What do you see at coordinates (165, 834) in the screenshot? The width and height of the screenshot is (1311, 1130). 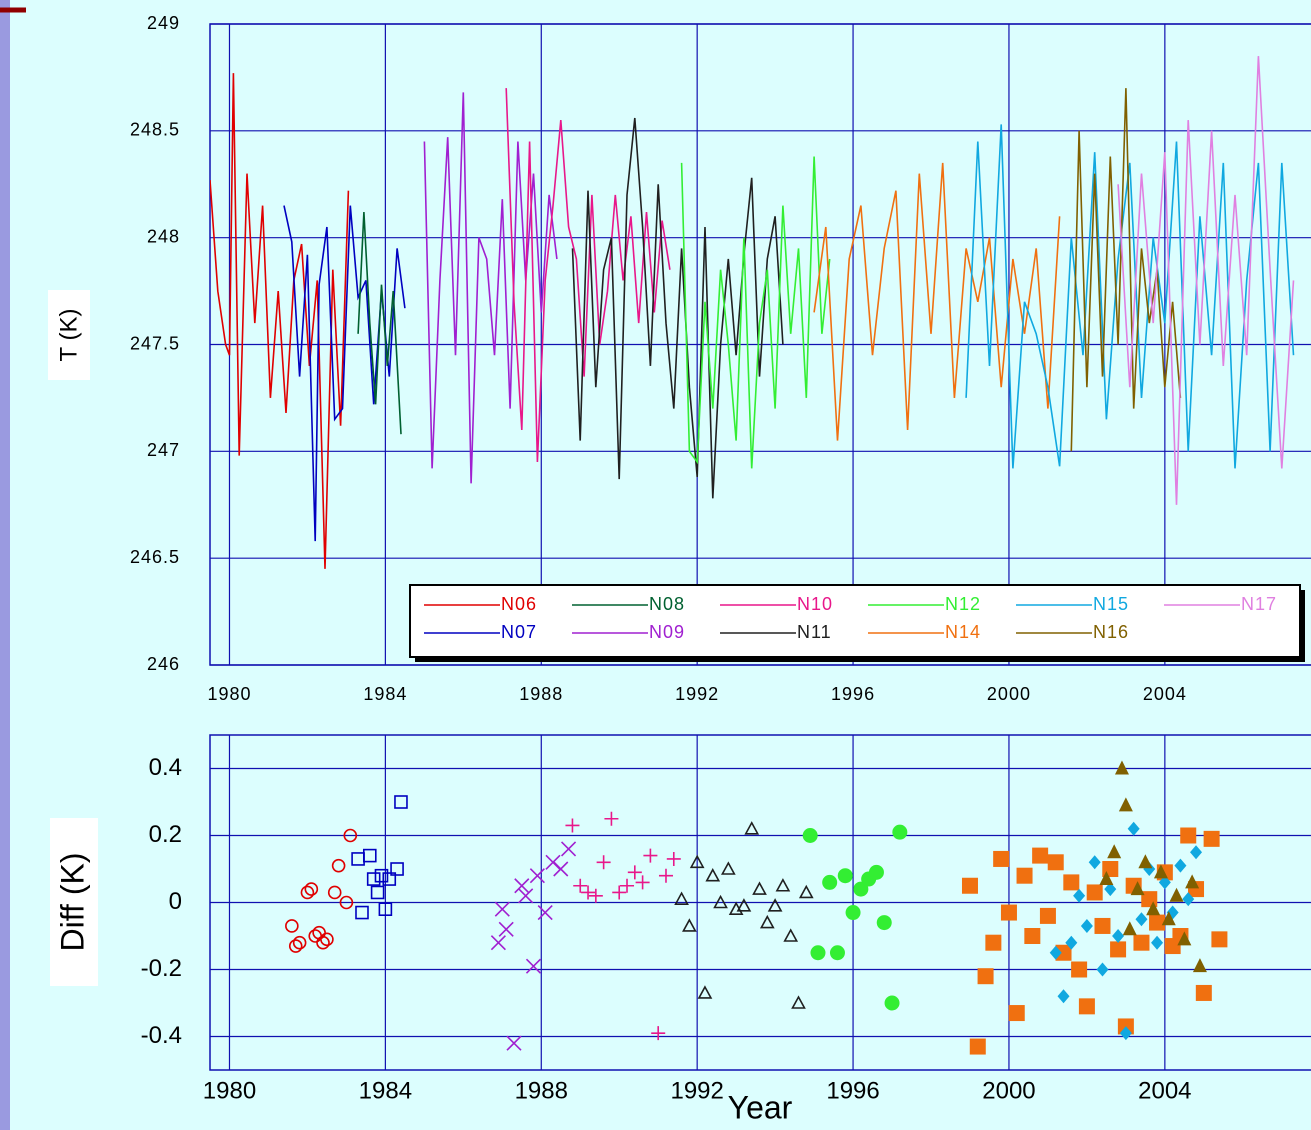 I see `y-tick-label: 0.2` at bounding box center [165, 834].